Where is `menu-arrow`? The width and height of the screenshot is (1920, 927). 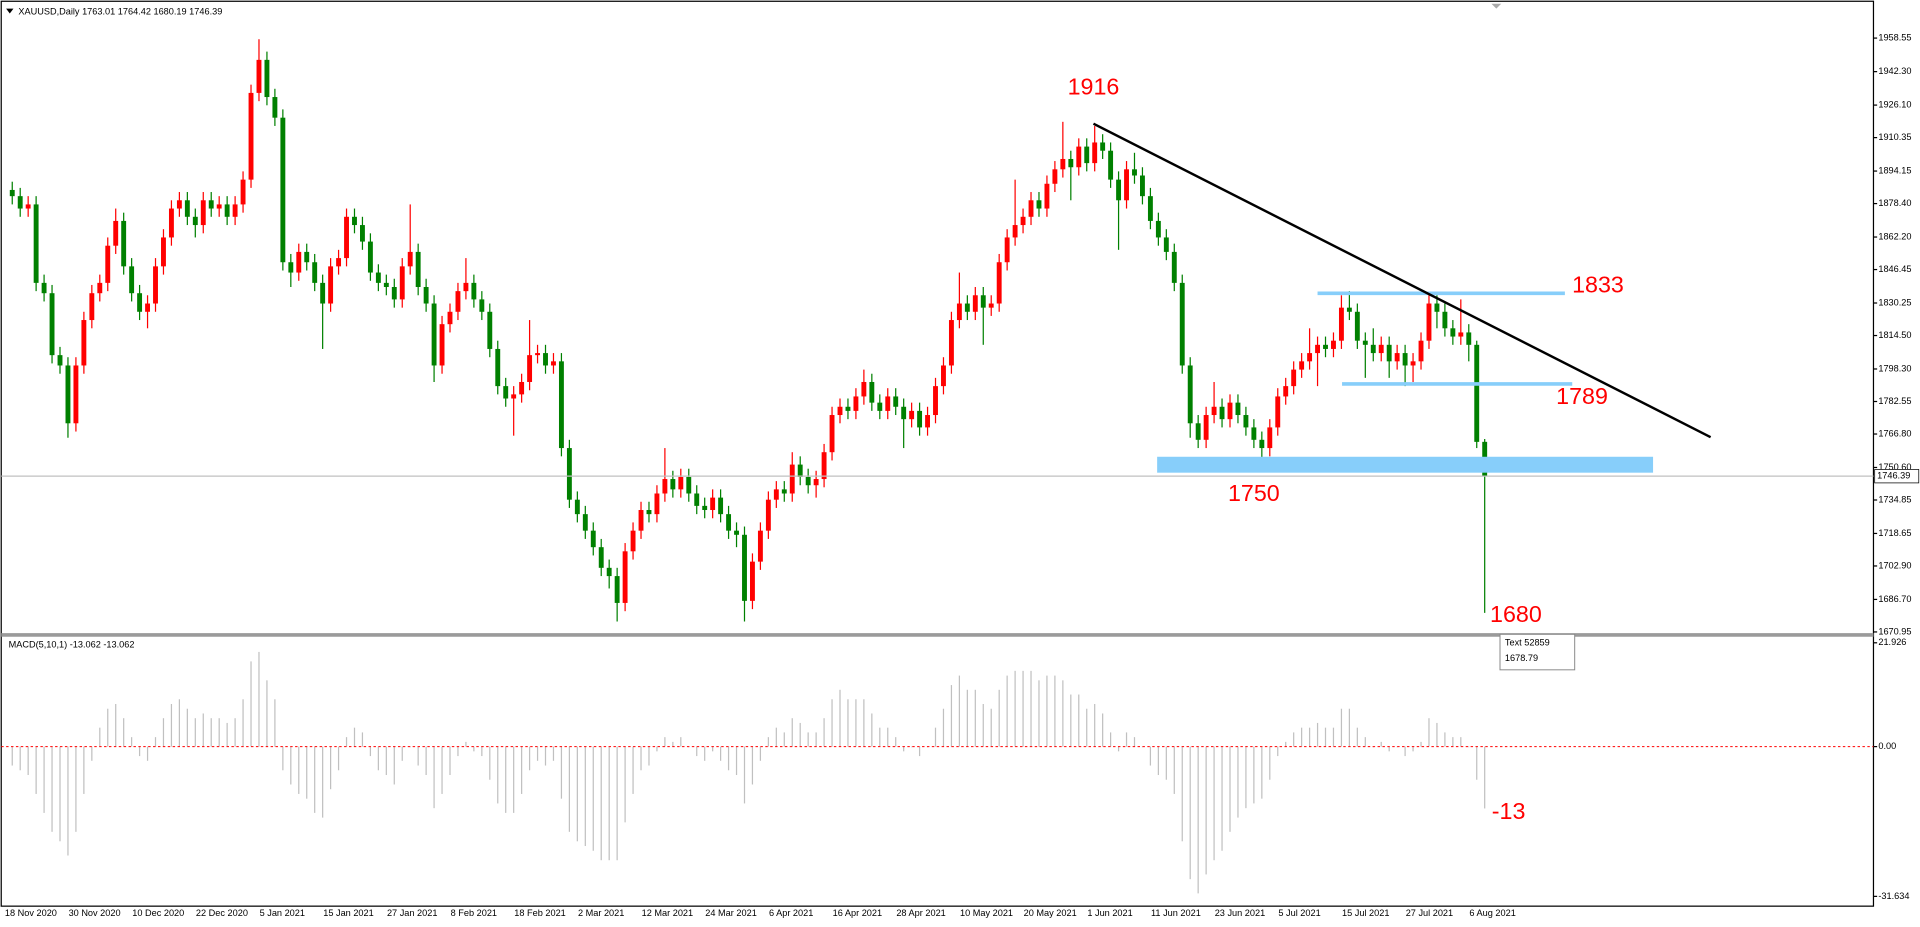 menu-arrow is located at coordinates (10, 11).